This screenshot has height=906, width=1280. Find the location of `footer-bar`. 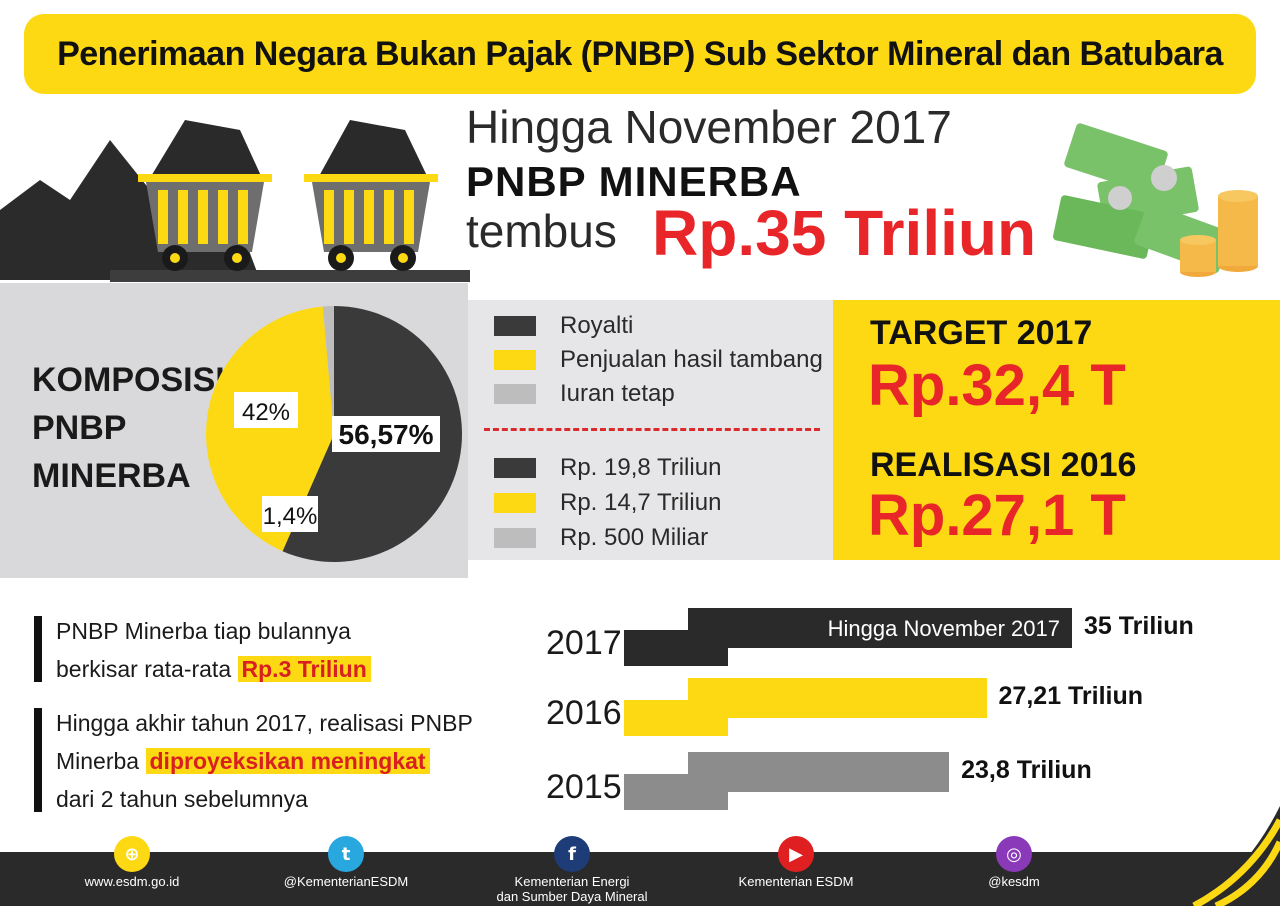

footer-bar is located at coordinates (640, 879).